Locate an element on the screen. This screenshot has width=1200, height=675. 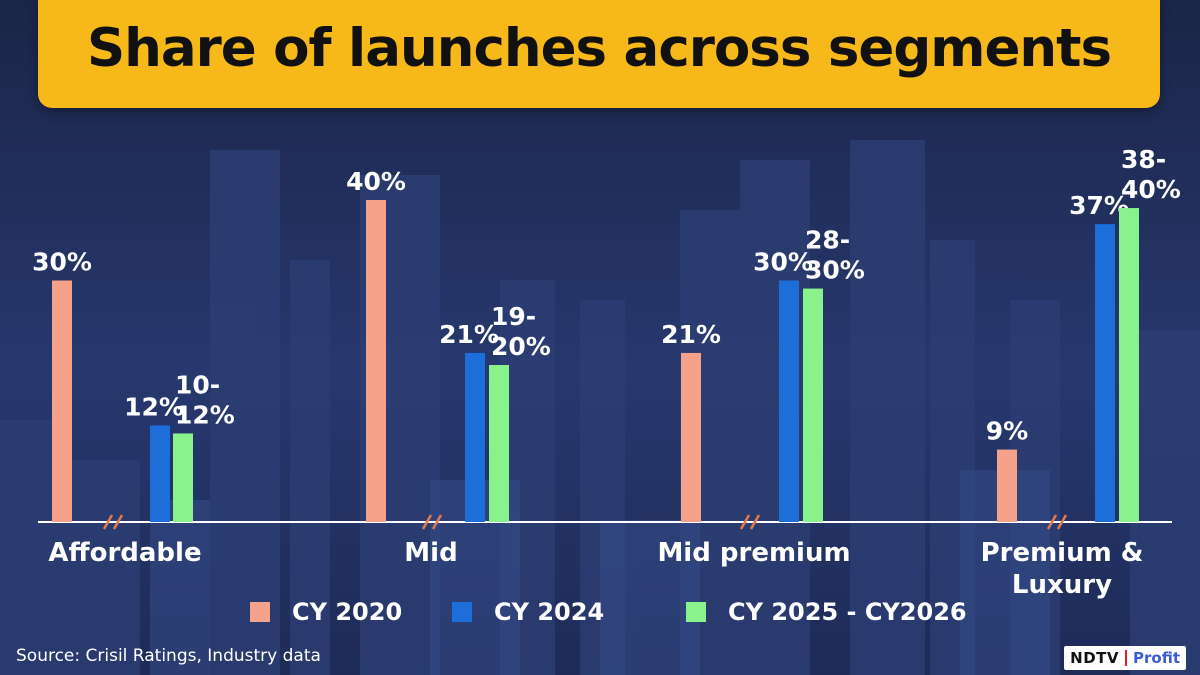
data-label-3-1: 10- is located at coordinates (197, 384).